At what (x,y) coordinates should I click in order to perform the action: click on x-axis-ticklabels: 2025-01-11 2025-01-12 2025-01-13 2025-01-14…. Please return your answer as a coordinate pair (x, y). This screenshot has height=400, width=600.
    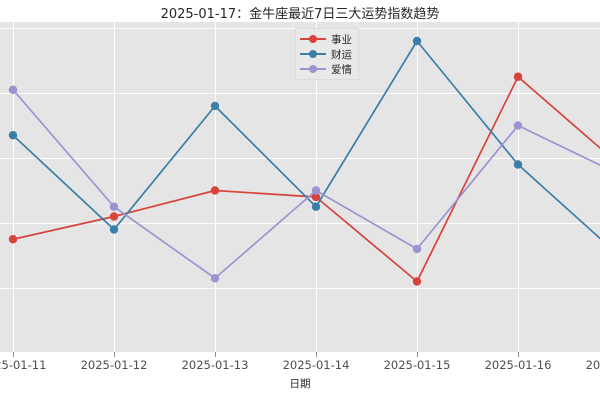
    Looking at the image, I should click on (300, 366).